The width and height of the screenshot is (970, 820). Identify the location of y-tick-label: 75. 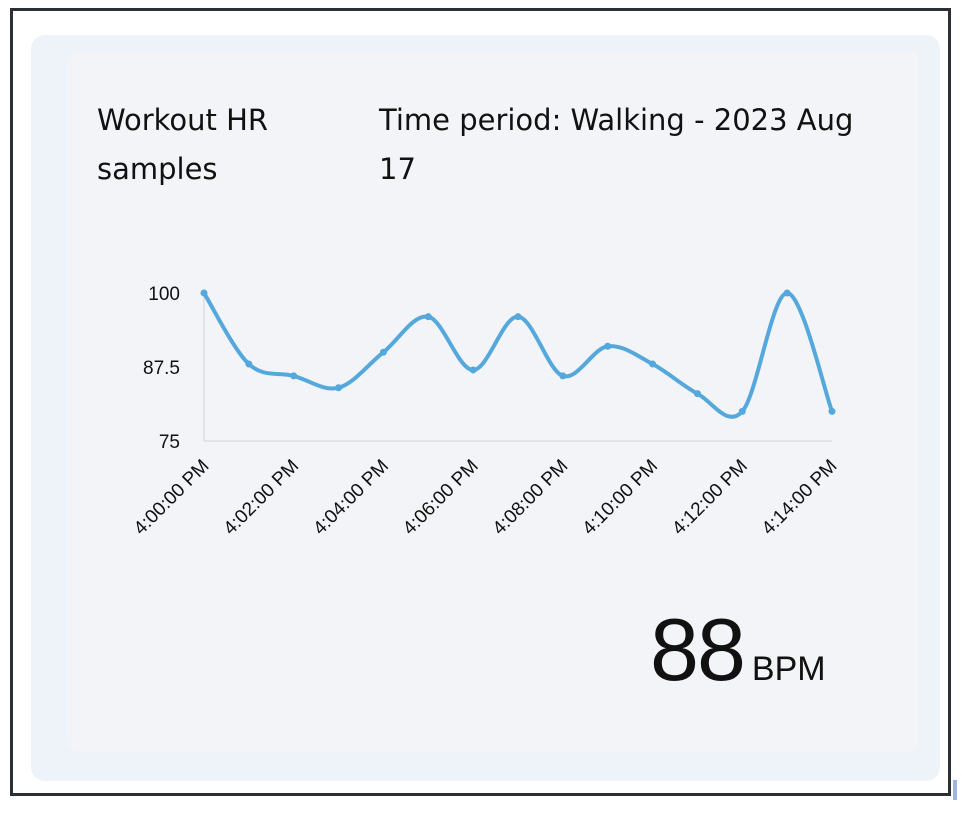
(169, 442).